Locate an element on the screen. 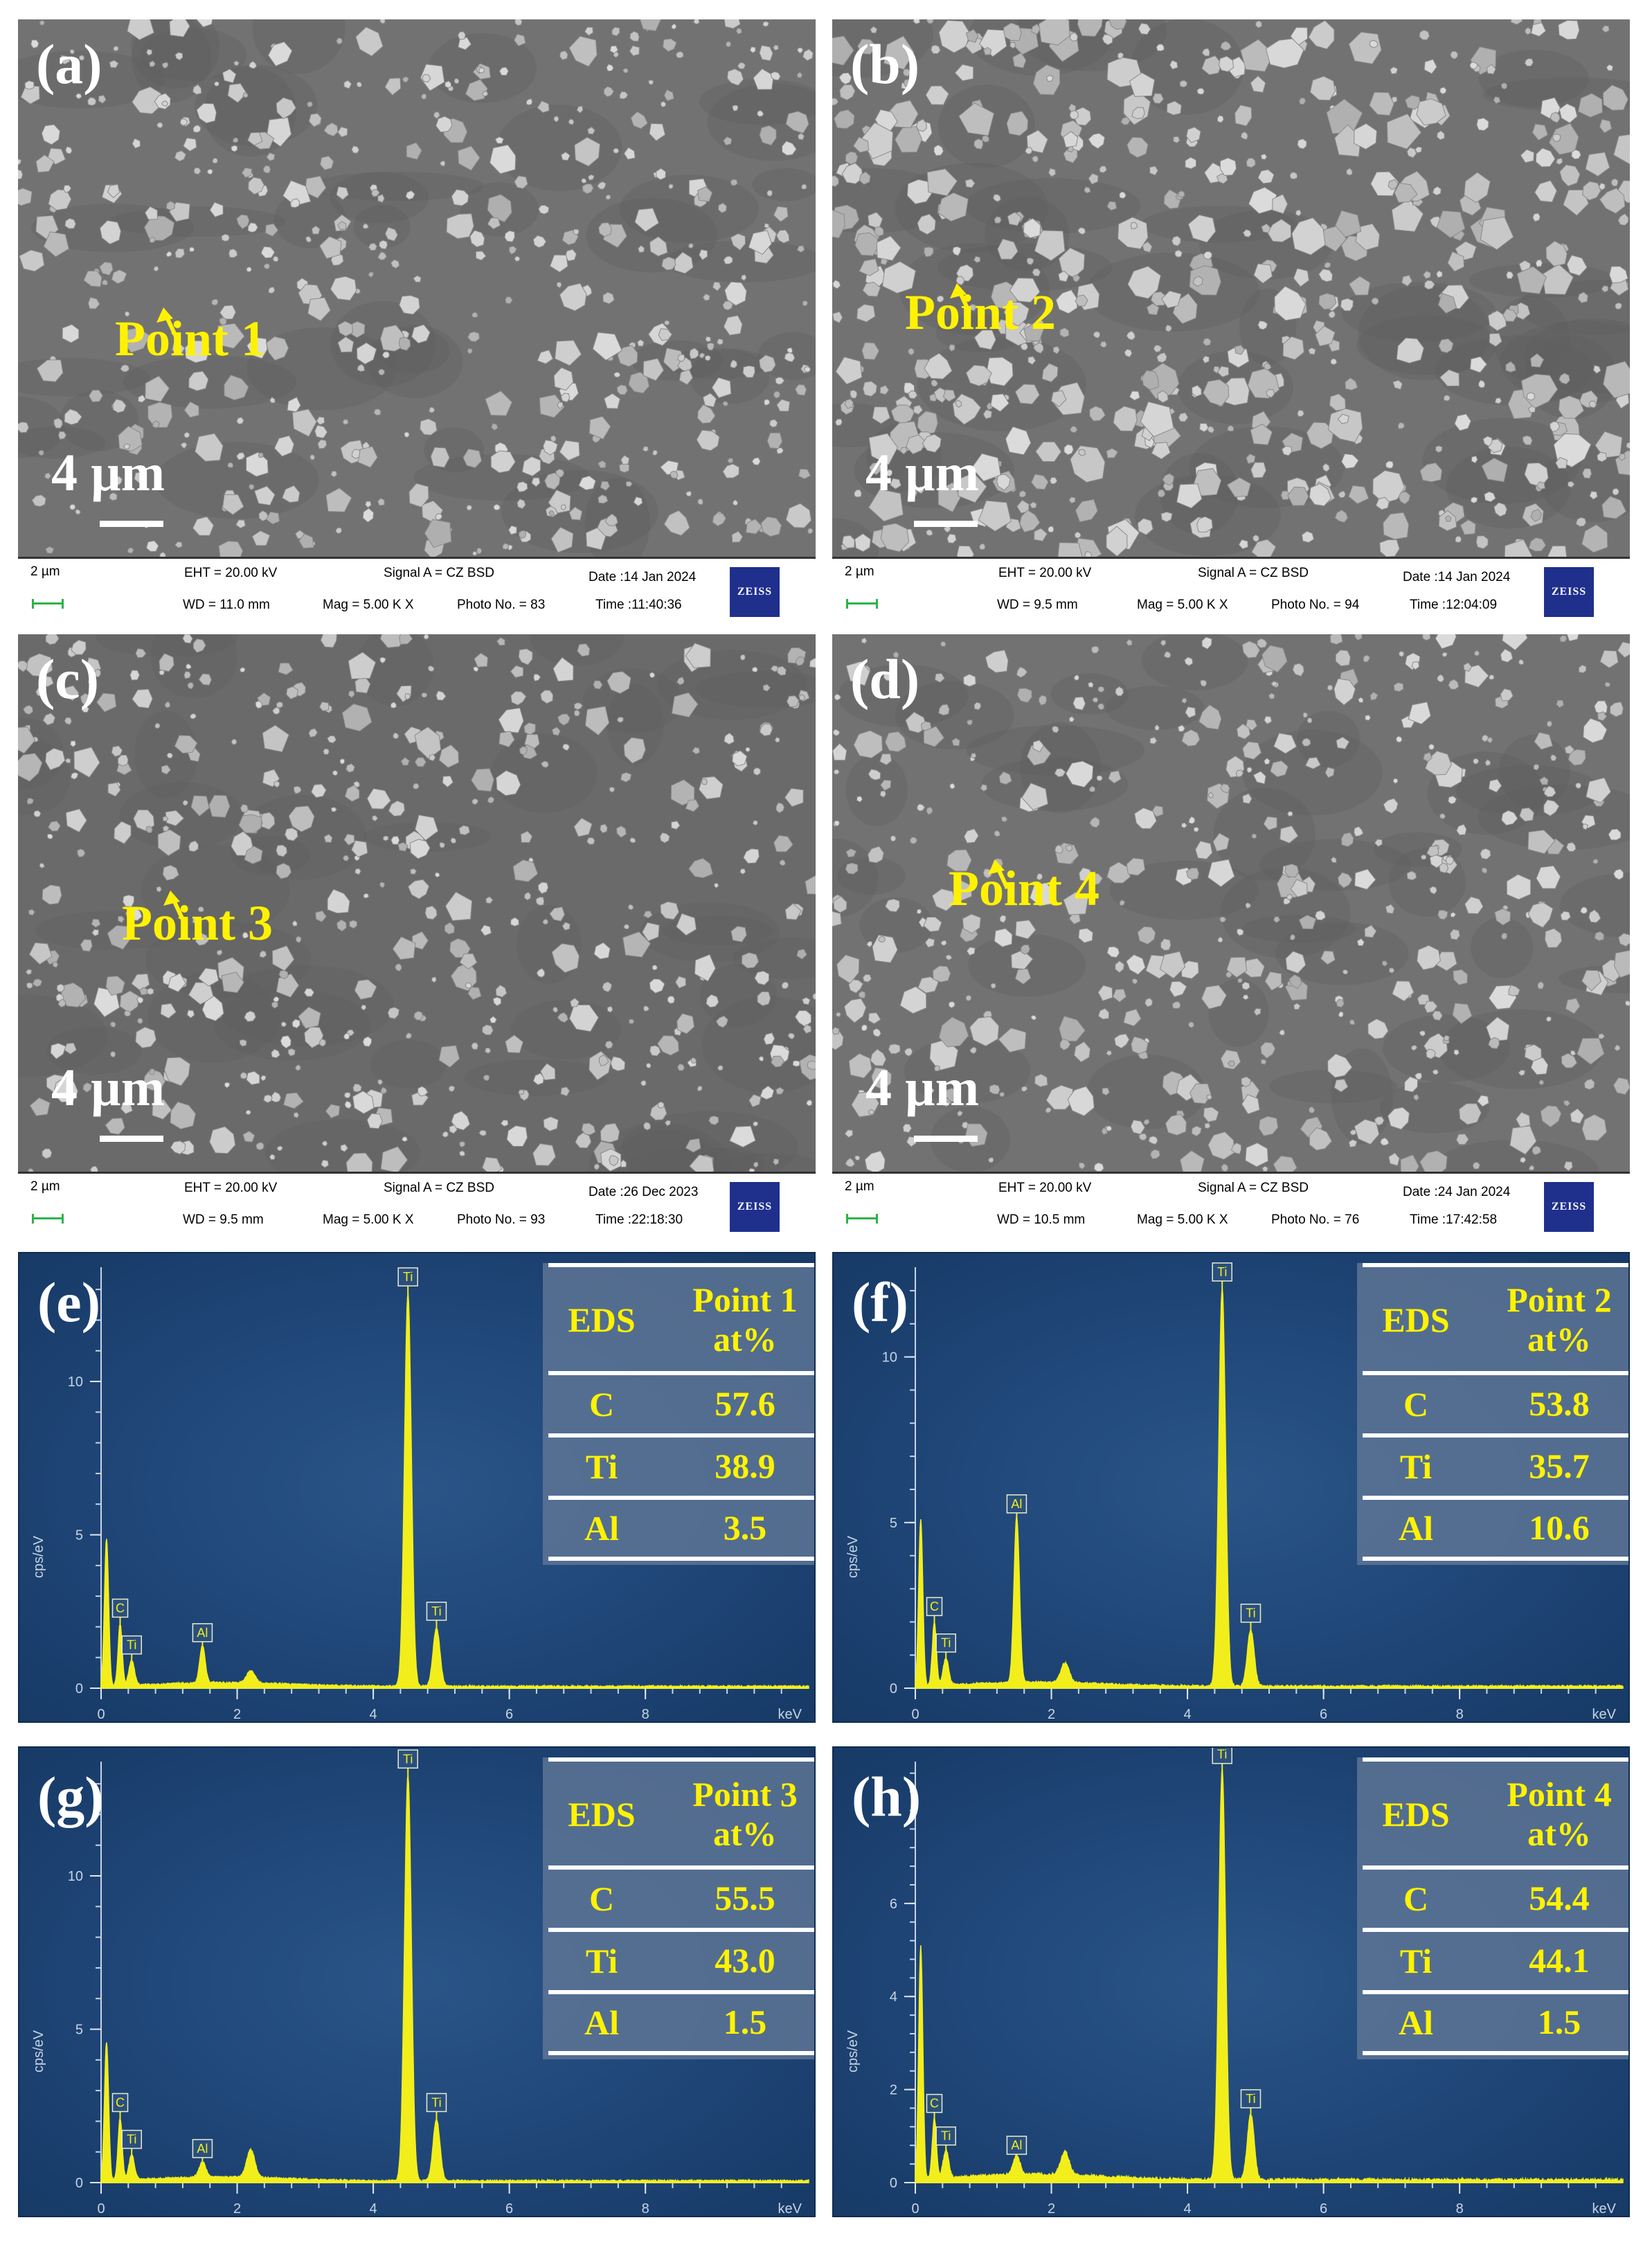  info-photo: Photo No. = 76 is located at coordinates (1316, 1219).